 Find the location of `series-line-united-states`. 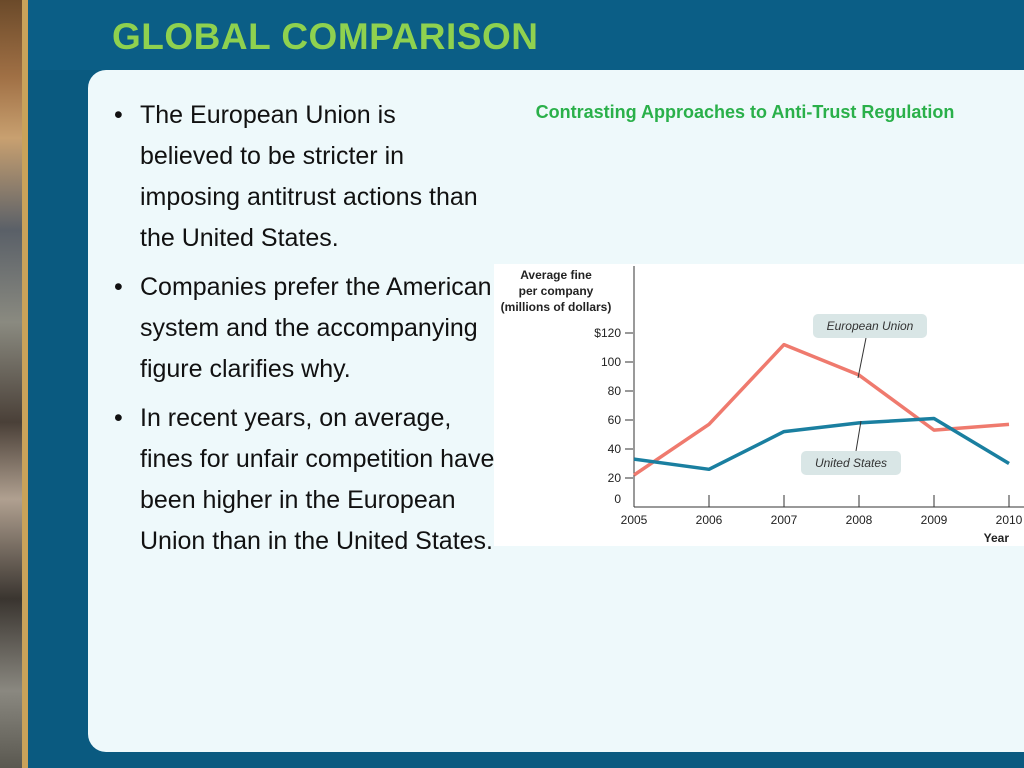

series-line-united-states is located at coordinates (821, 444).